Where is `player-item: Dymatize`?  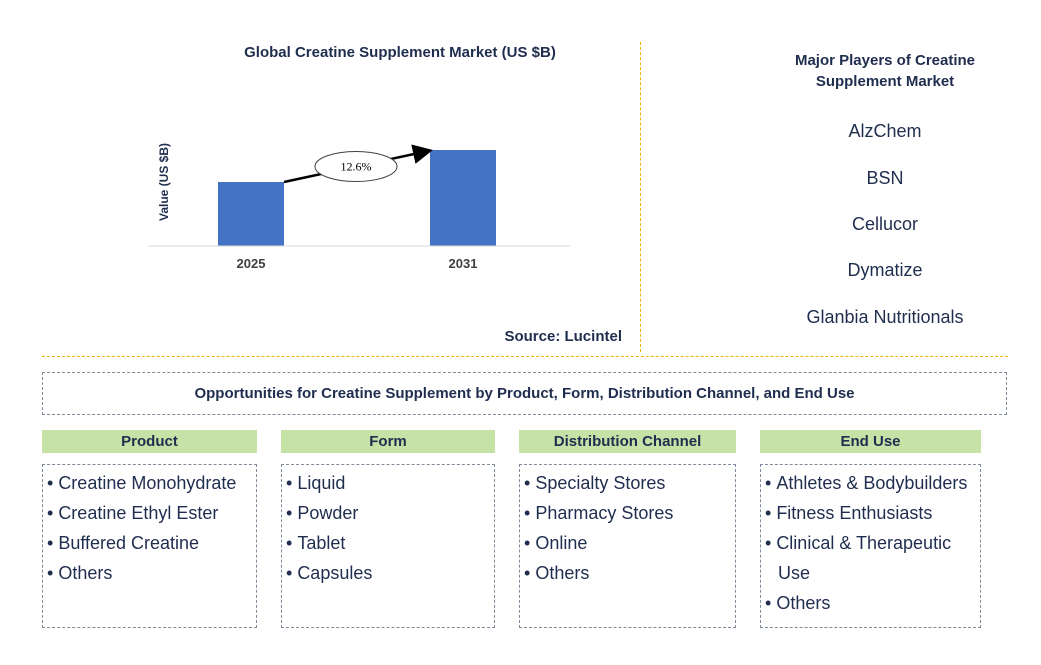
player-item: Dymatize is located at coordinates (885, 270).